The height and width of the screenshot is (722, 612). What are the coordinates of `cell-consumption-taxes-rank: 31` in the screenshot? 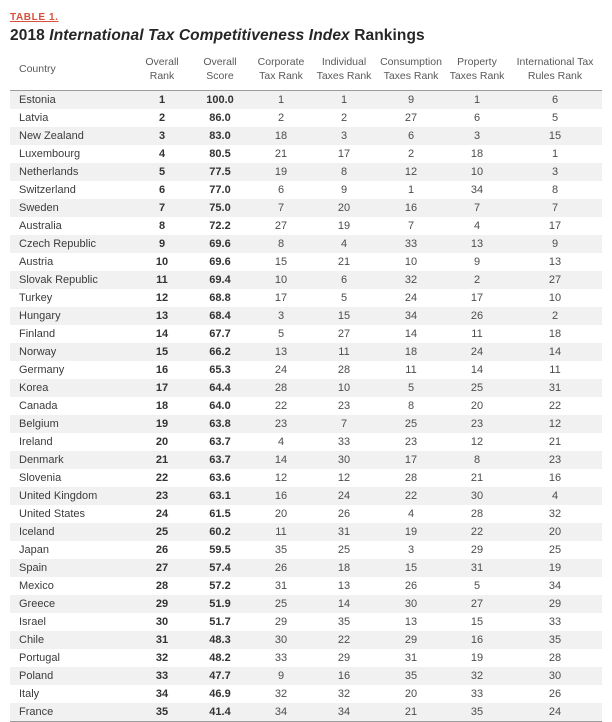 It's located at (411, 657).